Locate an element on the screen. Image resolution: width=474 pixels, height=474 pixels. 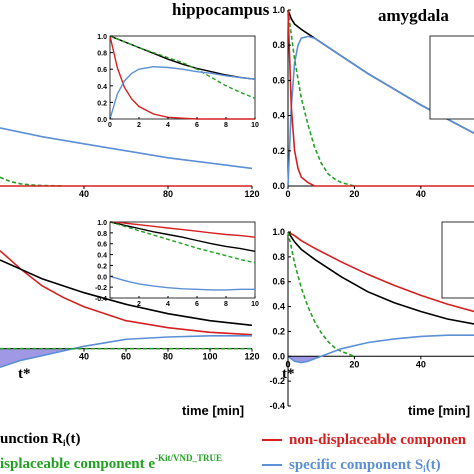
bl-xtick-label: 40 is located at coordinates (84, 357).